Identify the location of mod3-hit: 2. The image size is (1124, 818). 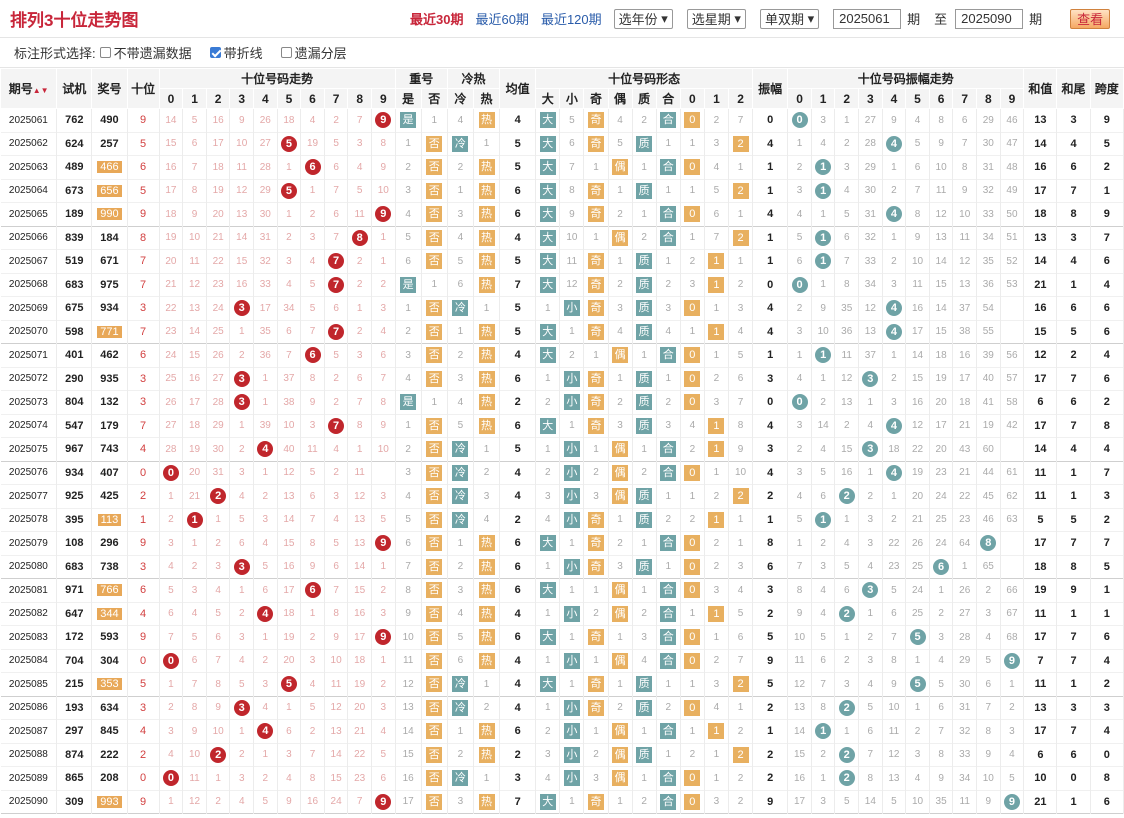
(741, 755).